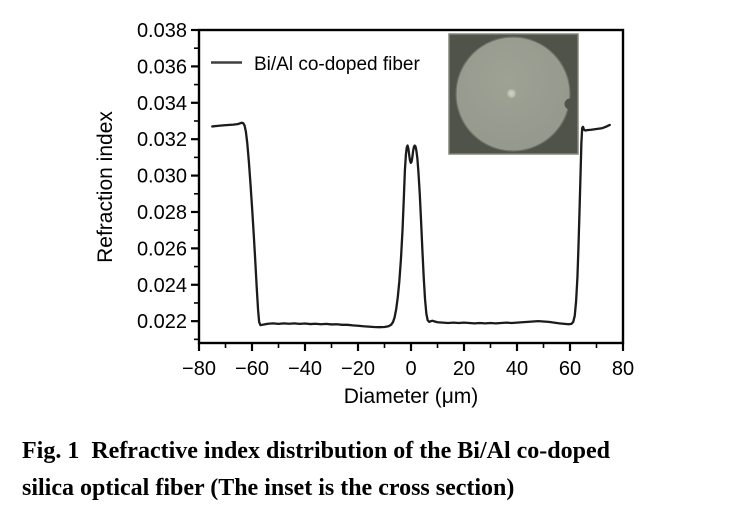  I want to click on y-axis-major-ticks, so click(195, 175).